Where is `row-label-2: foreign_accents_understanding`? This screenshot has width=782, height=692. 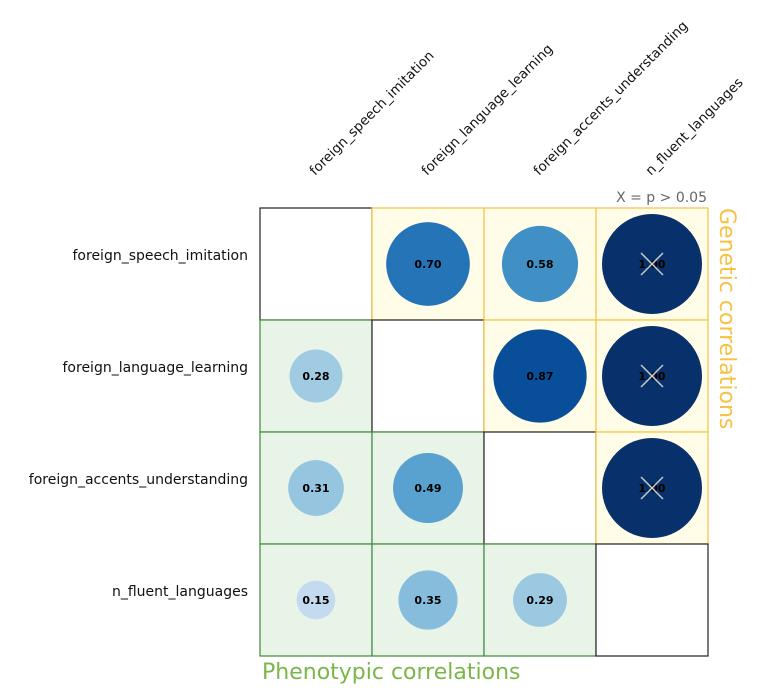
row-label-2: foreign_accents_understanding is located at coordinates (138, 480).